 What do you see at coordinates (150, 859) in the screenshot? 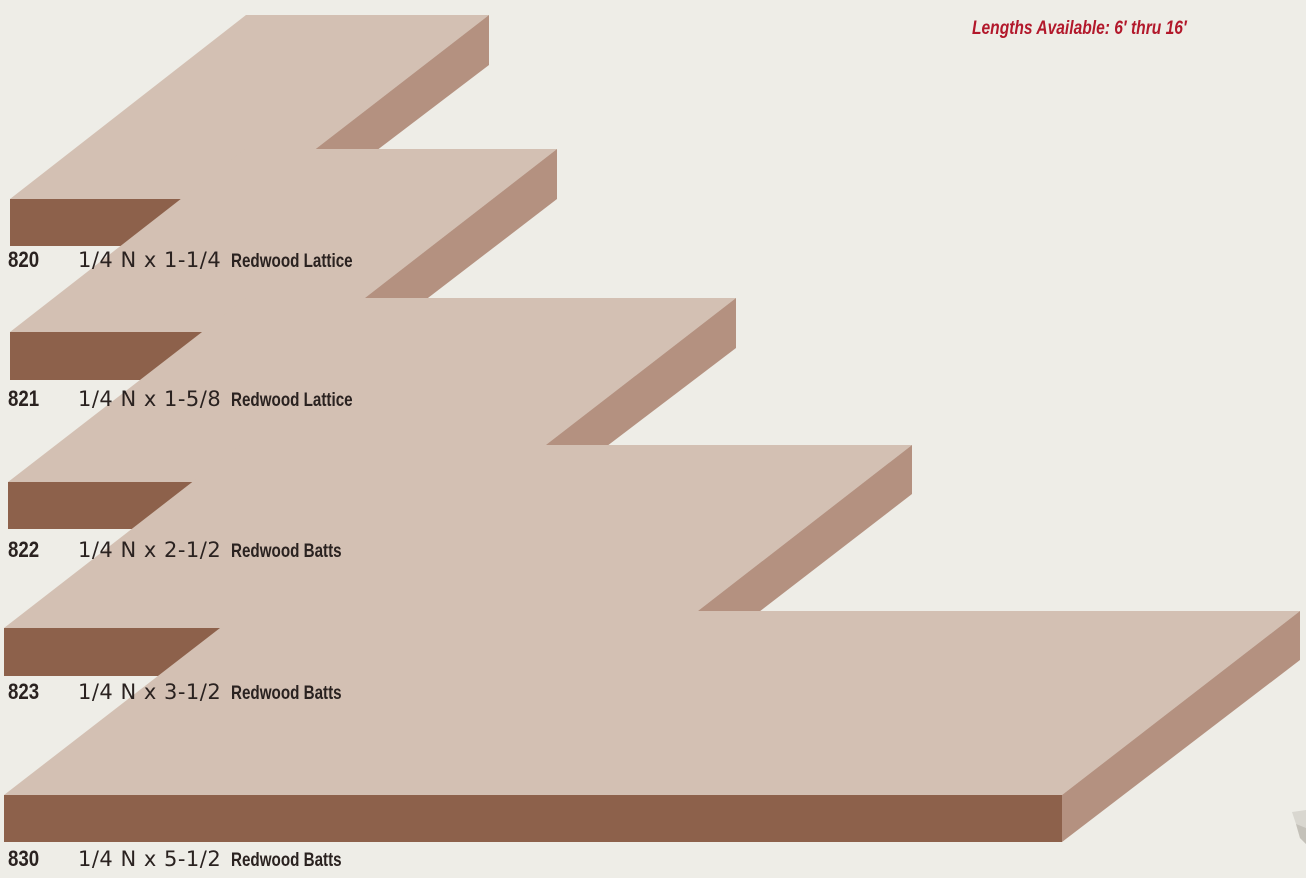
I see `product-dimension: 1/4 N x 5-1/2` at bounding box center [150, 859].